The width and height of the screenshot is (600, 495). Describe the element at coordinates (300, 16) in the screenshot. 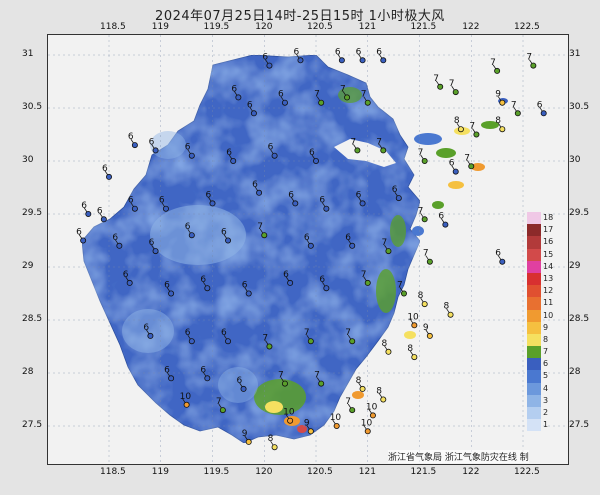

I see `map-title: 2024年07月25日14时-25日15时 1小时极大风` at that location.